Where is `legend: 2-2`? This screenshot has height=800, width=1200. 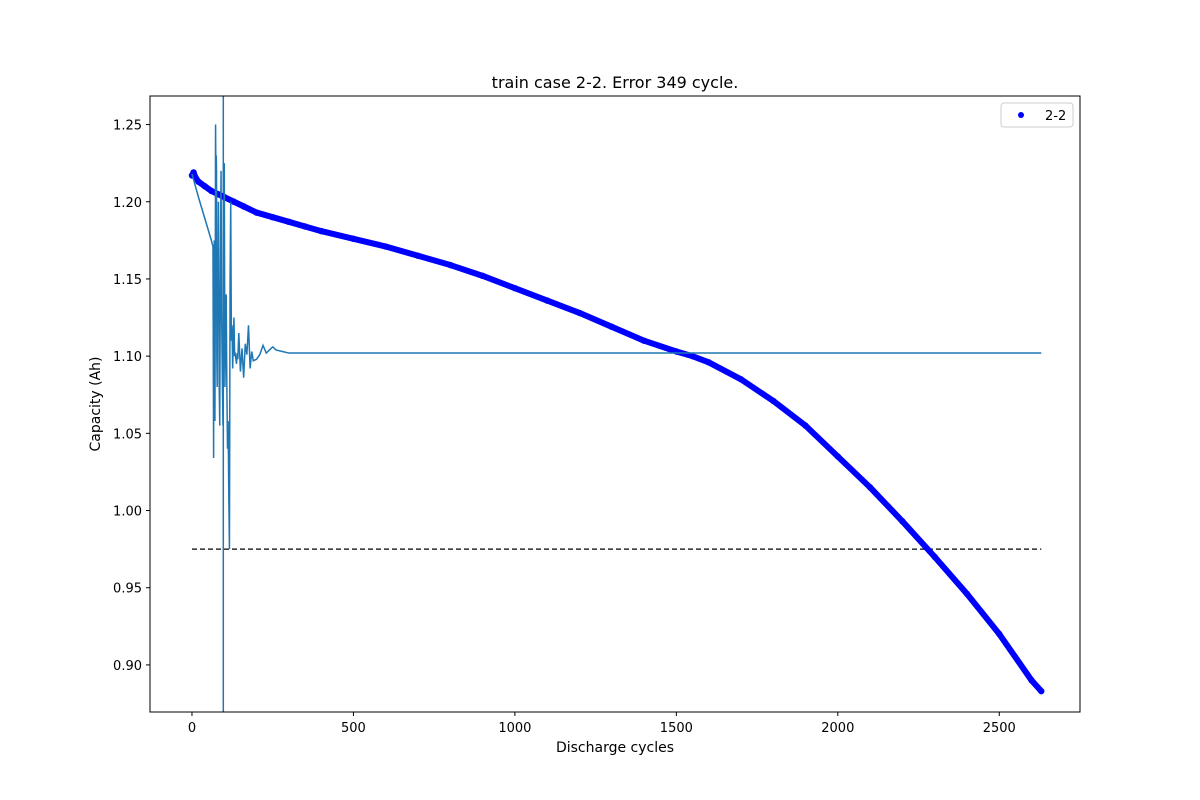 legend: 2-2 is located at coordinates (1037, 115).